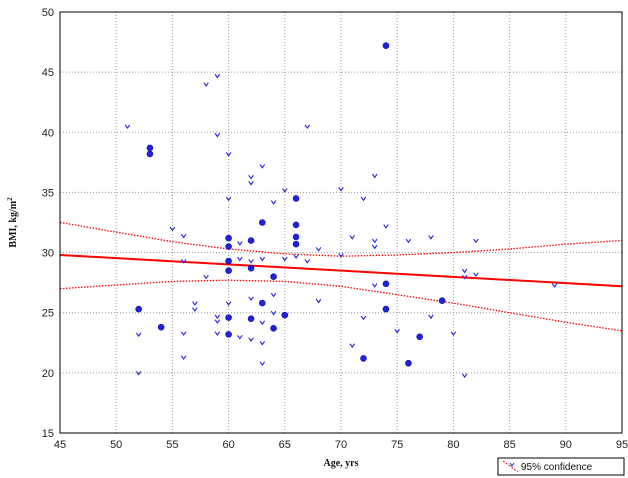 The width and height of the screenshot is (628, 478). What do you see at coordinates (116, 445) in the screenshot?
I see `x-tick-label: 50` at bounding box center [116, 445].